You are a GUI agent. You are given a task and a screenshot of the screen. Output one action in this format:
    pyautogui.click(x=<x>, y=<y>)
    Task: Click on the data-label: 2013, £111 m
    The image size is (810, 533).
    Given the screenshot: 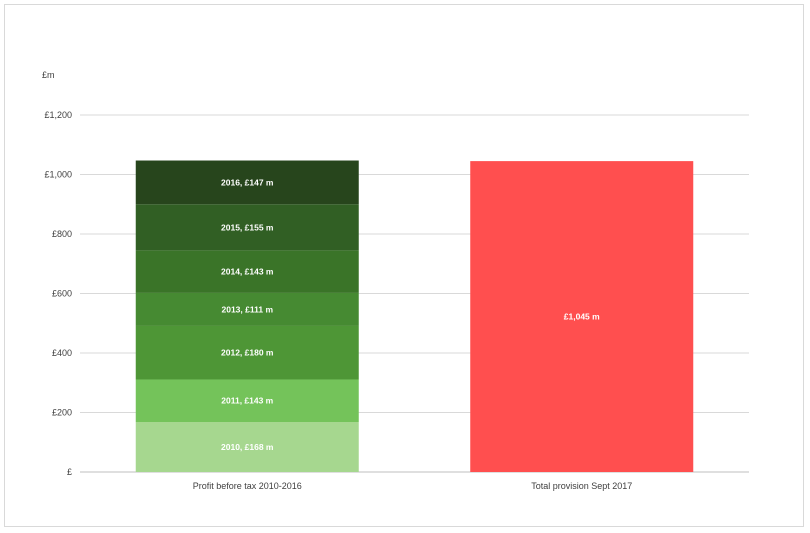 What is the action you would take?
    pyautogui.click(x=247, y=309)
    